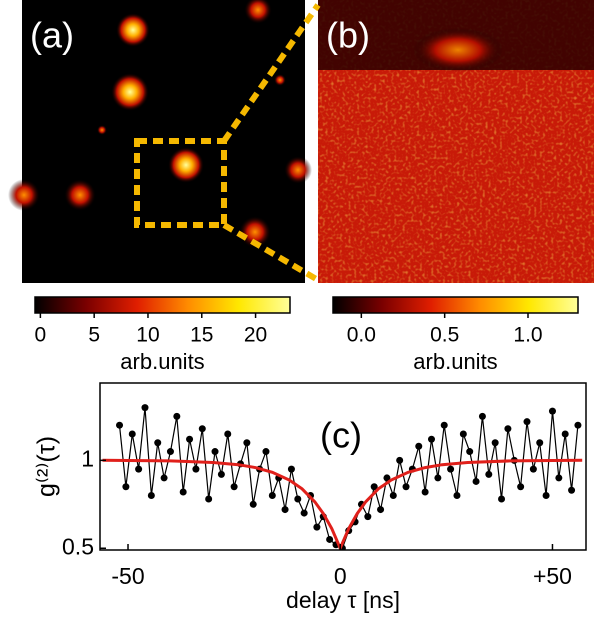  I want to click on y-axis-label: g⁽²⁾(τ), so click(47, 466).